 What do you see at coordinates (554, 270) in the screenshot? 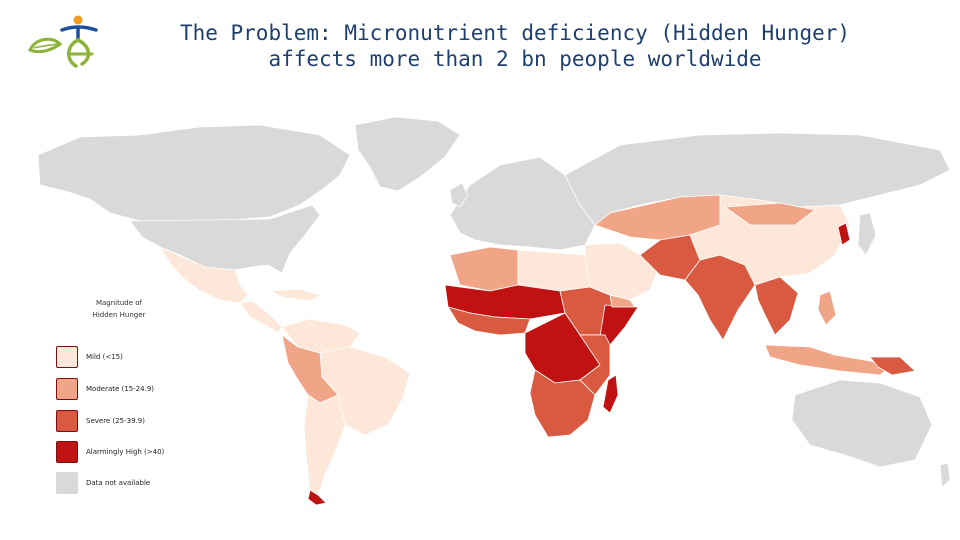
I see `region-north-africa-east` at bounding box center [554, 270].